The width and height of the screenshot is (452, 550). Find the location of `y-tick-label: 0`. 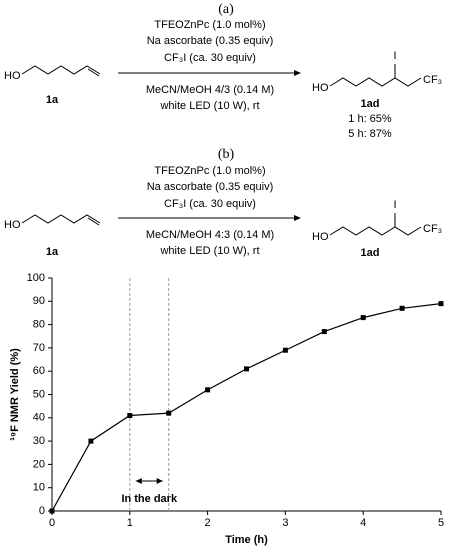

y-tick-label: 0 is located at coordinates (42, 511).